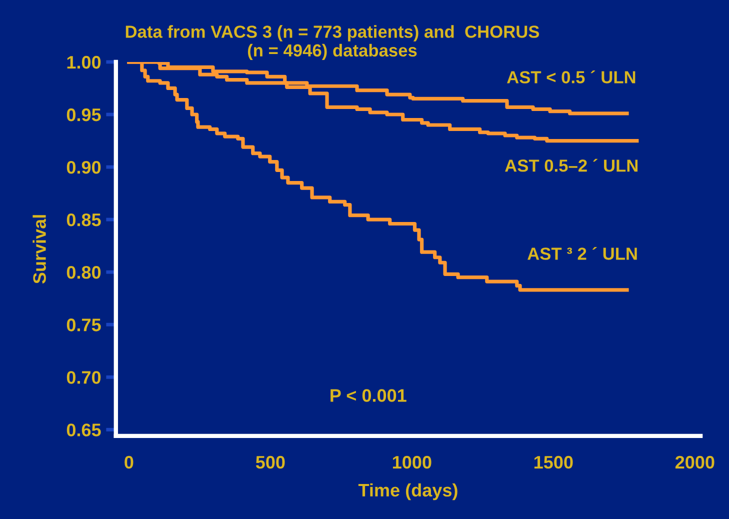  I want to click on series-label: AST ³ 2 ´ ULN, so click(582, 253).